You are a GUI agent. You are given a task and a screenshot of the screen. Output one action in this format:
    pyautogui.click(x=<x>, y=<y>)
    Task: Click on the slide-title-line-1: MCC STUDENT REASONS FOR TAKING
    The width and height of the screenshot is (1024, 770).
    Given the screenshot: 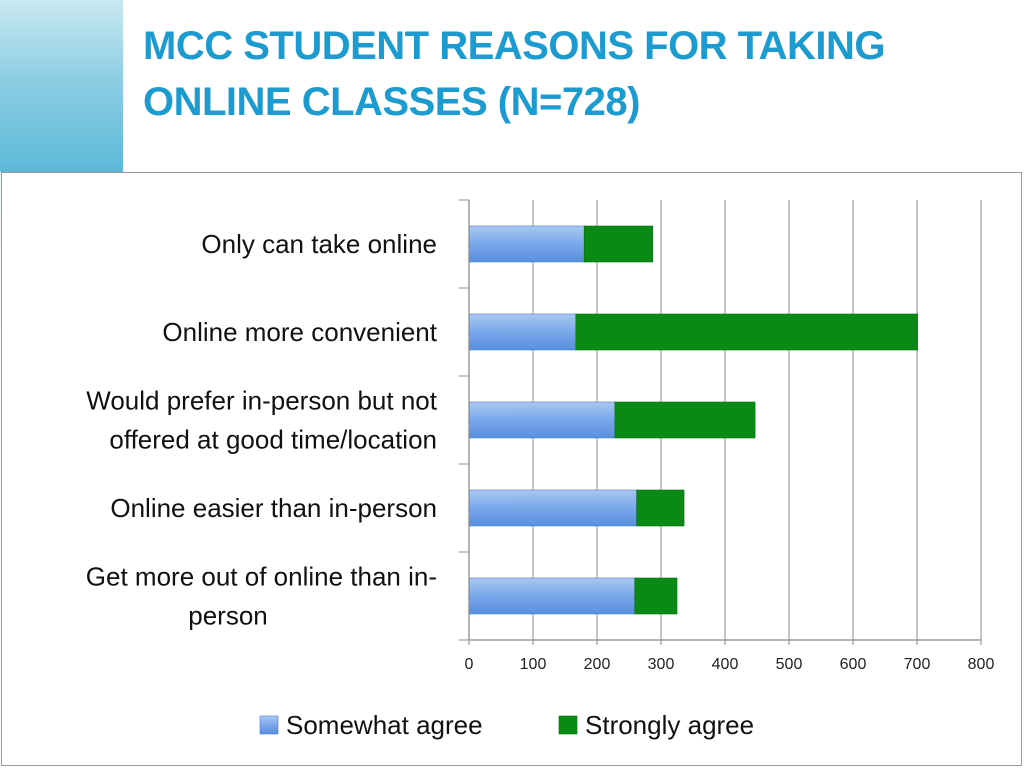 What is the action you would take?
    pyautogui.click(x=514, y=46)
    